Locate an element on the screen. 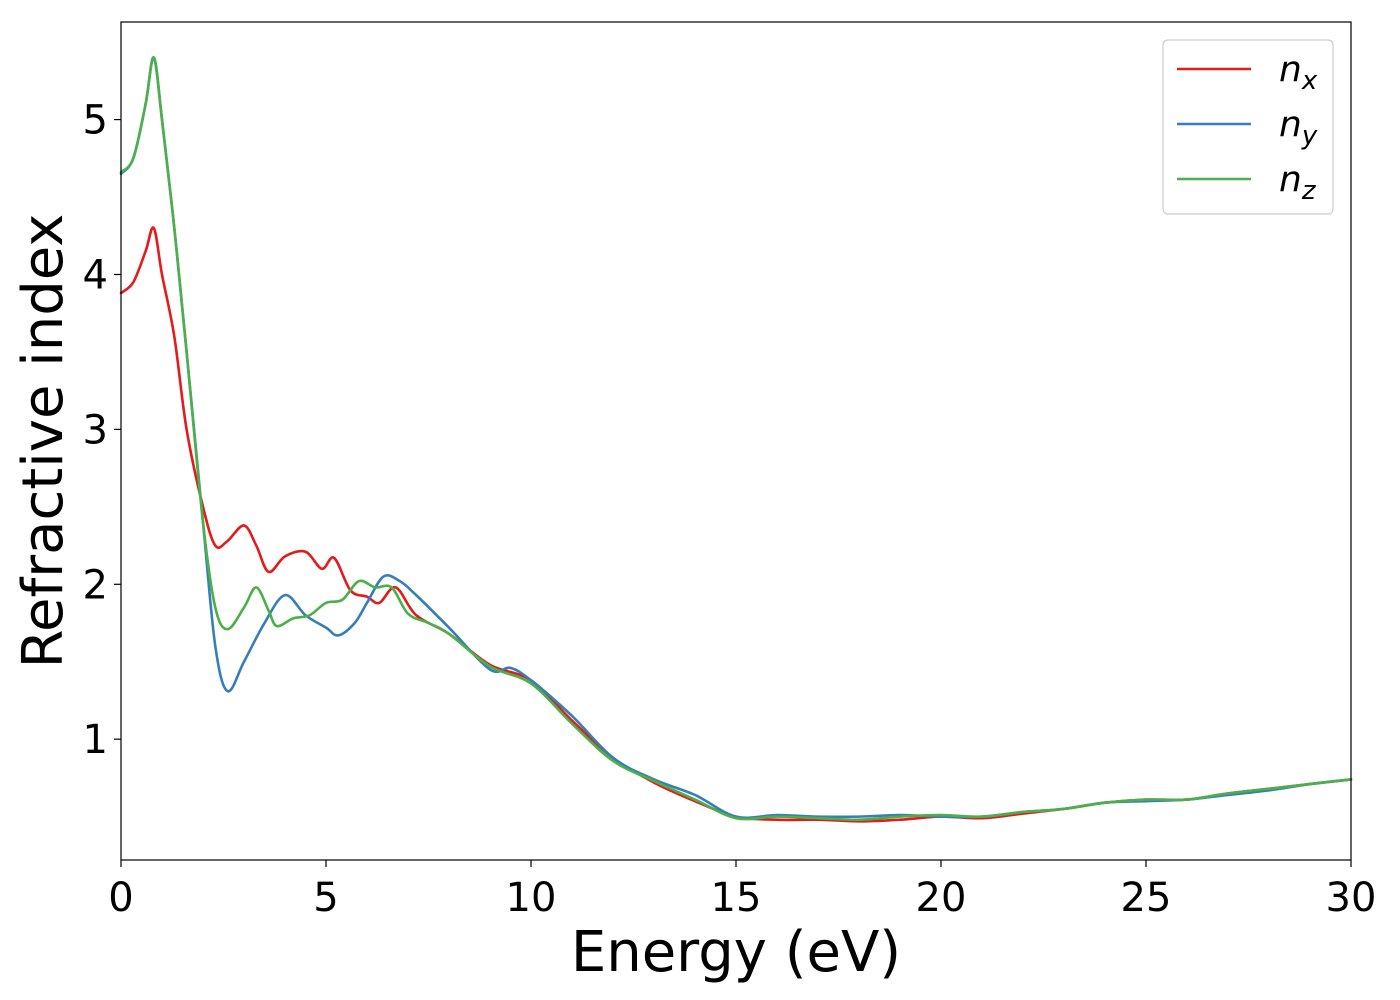 The image size is (1400, 1000). y-axis-label: Refractive index is located at coordinates (43, 441).